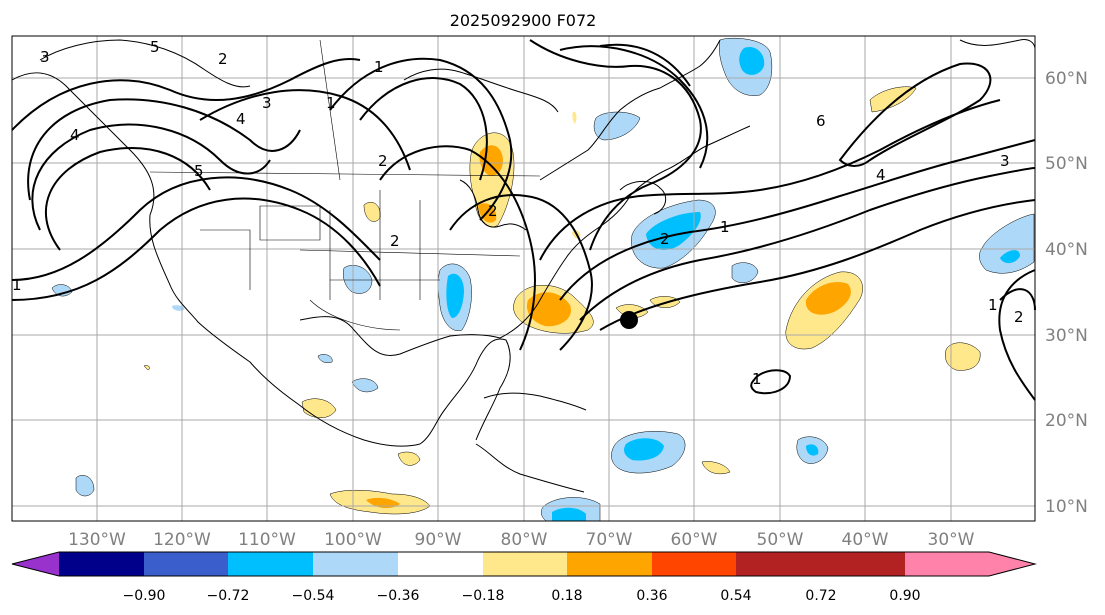  I want to click on lon-label: 100°W, so click(353, 540).